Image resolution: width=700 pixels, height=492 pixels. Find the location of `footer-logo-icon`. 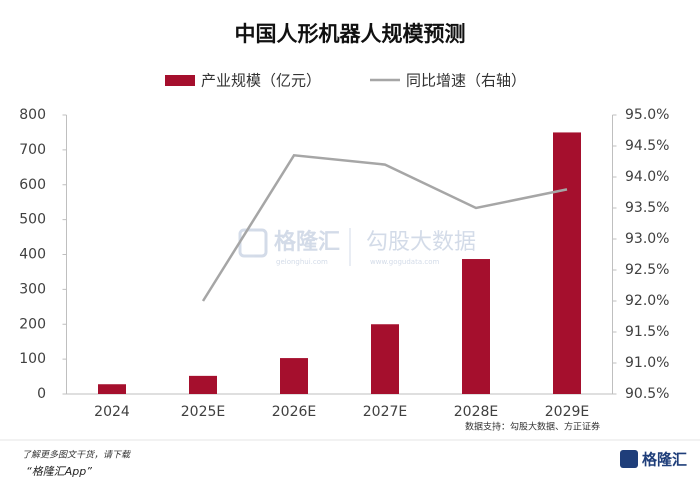

footer-logo-icon is located at coordinates (629, 459).